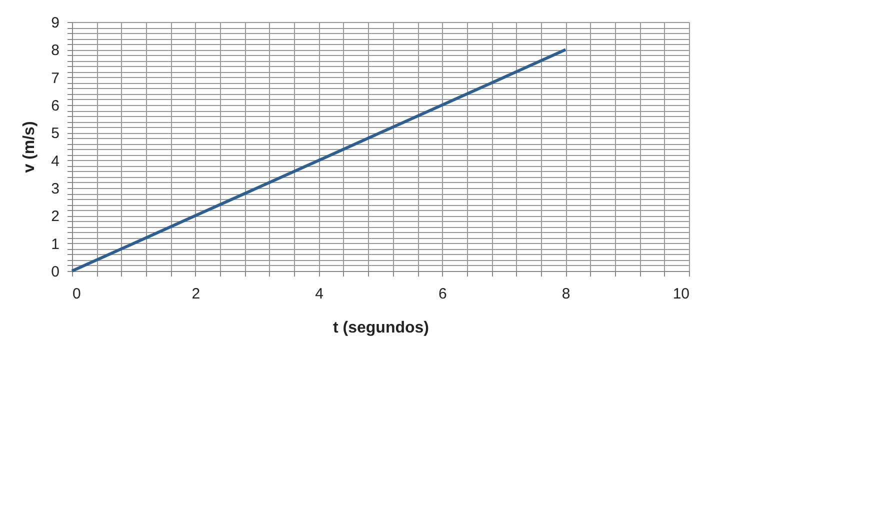  Describe the element at coordinates (29, 147) in the screenshot. I see `y-axis-title: v (m/s)` at that location.